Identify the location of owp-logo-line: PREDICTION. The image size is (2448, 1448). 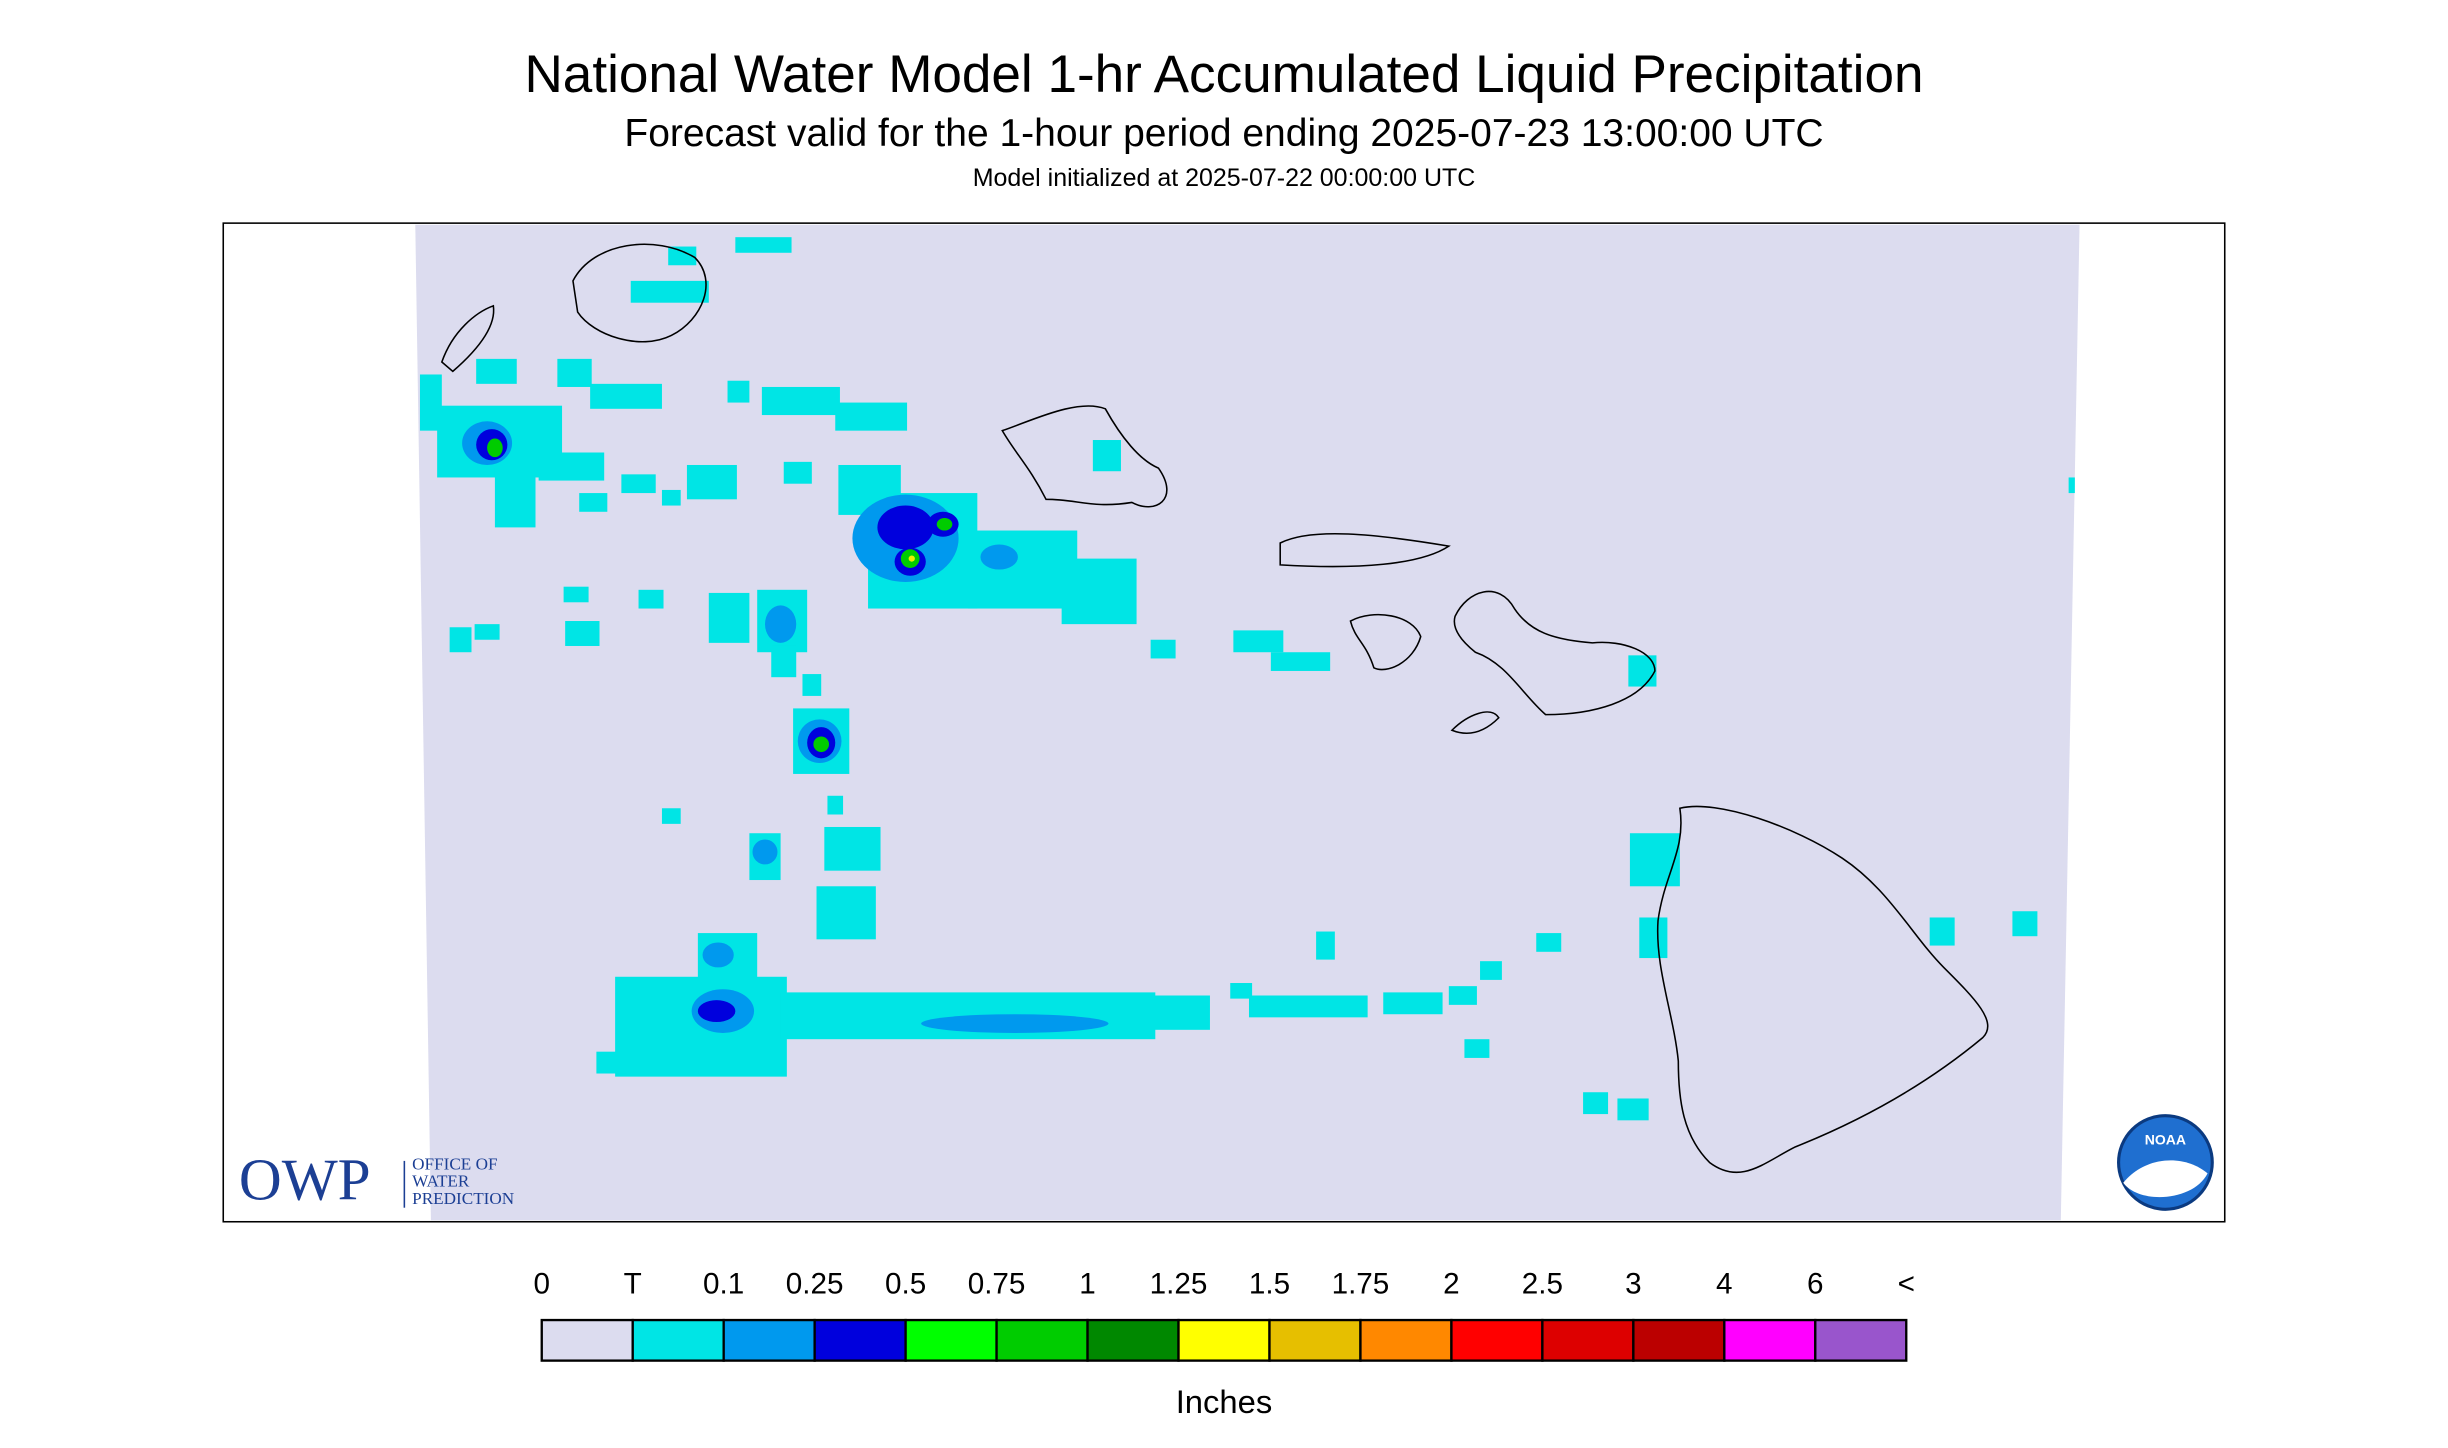
(463, 1198).